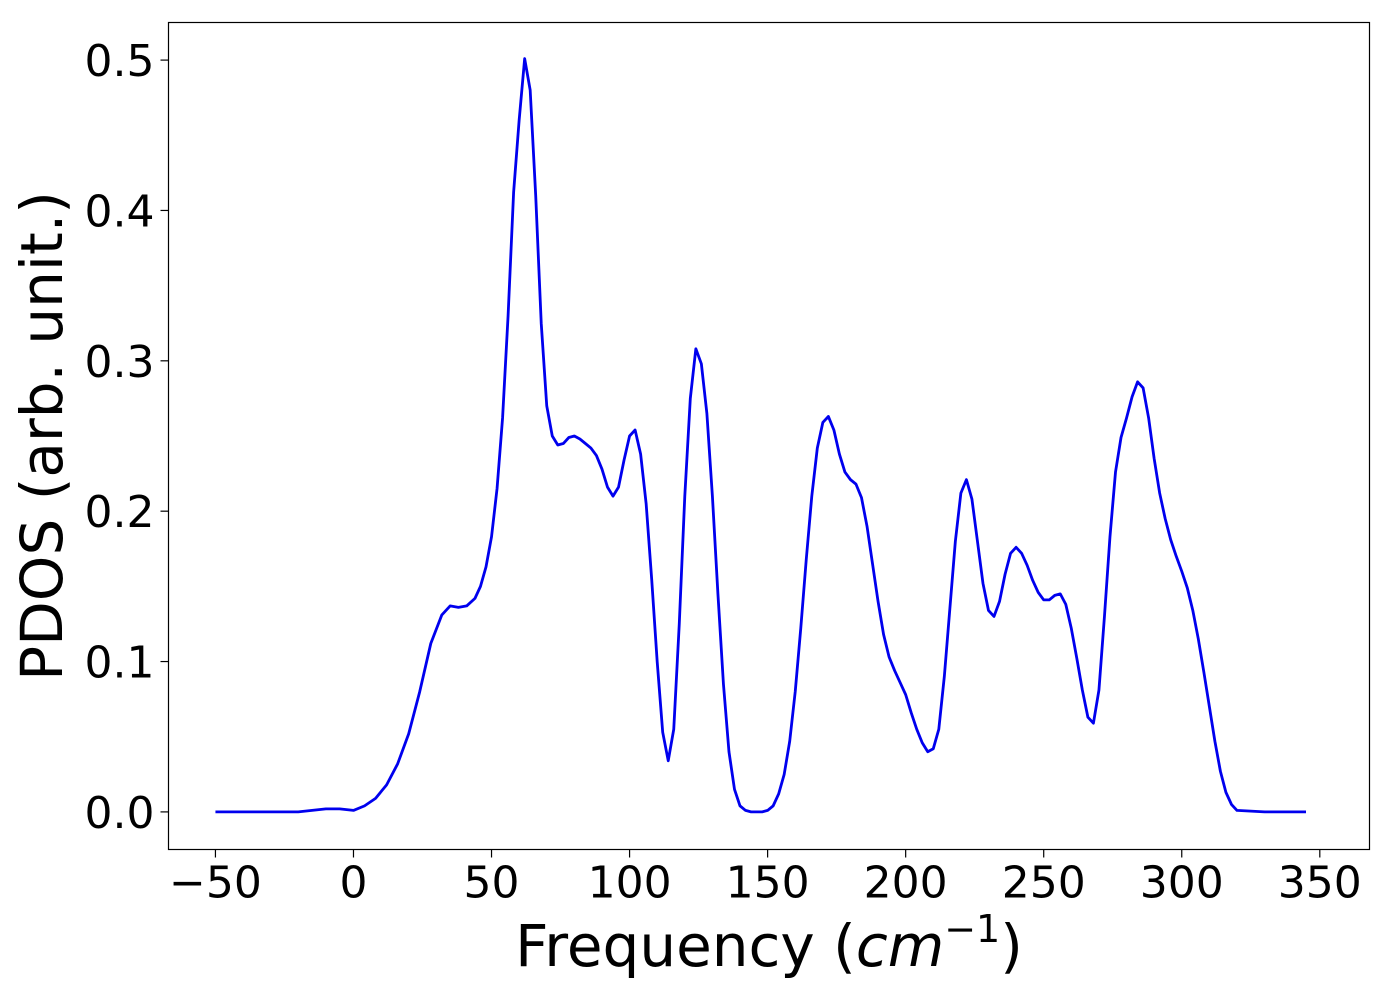 This screenshot has height=1004, width=1400. What do you see at coordinates (120, 211) in the screenshot?
I see `y-tick-label: 0.4` at bounding box center [120, 211].